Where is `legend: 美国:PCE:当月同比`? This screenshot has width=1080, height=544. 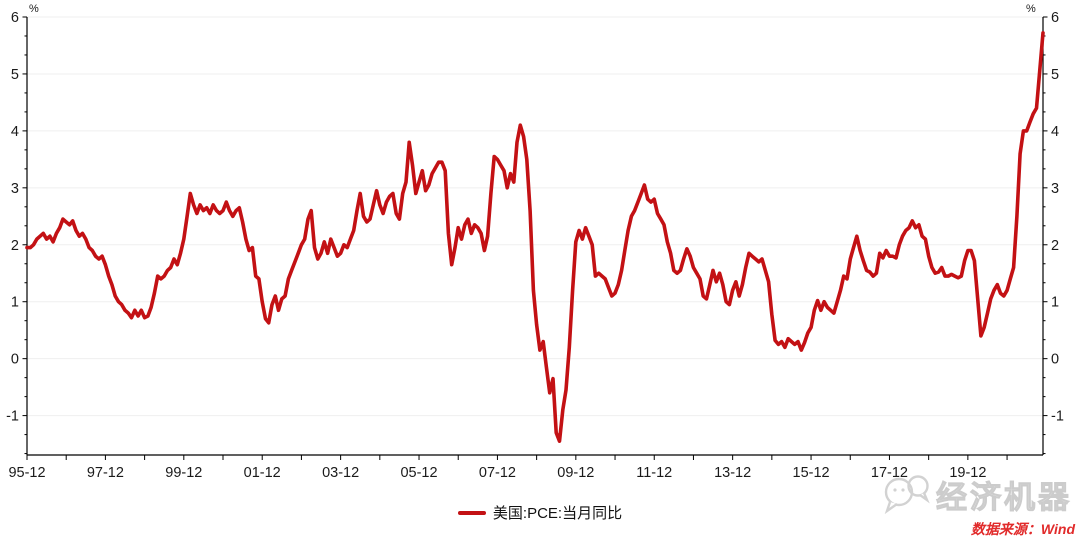 legend: 美国:PCE:当月同比 is located at coordinates (540, 512).